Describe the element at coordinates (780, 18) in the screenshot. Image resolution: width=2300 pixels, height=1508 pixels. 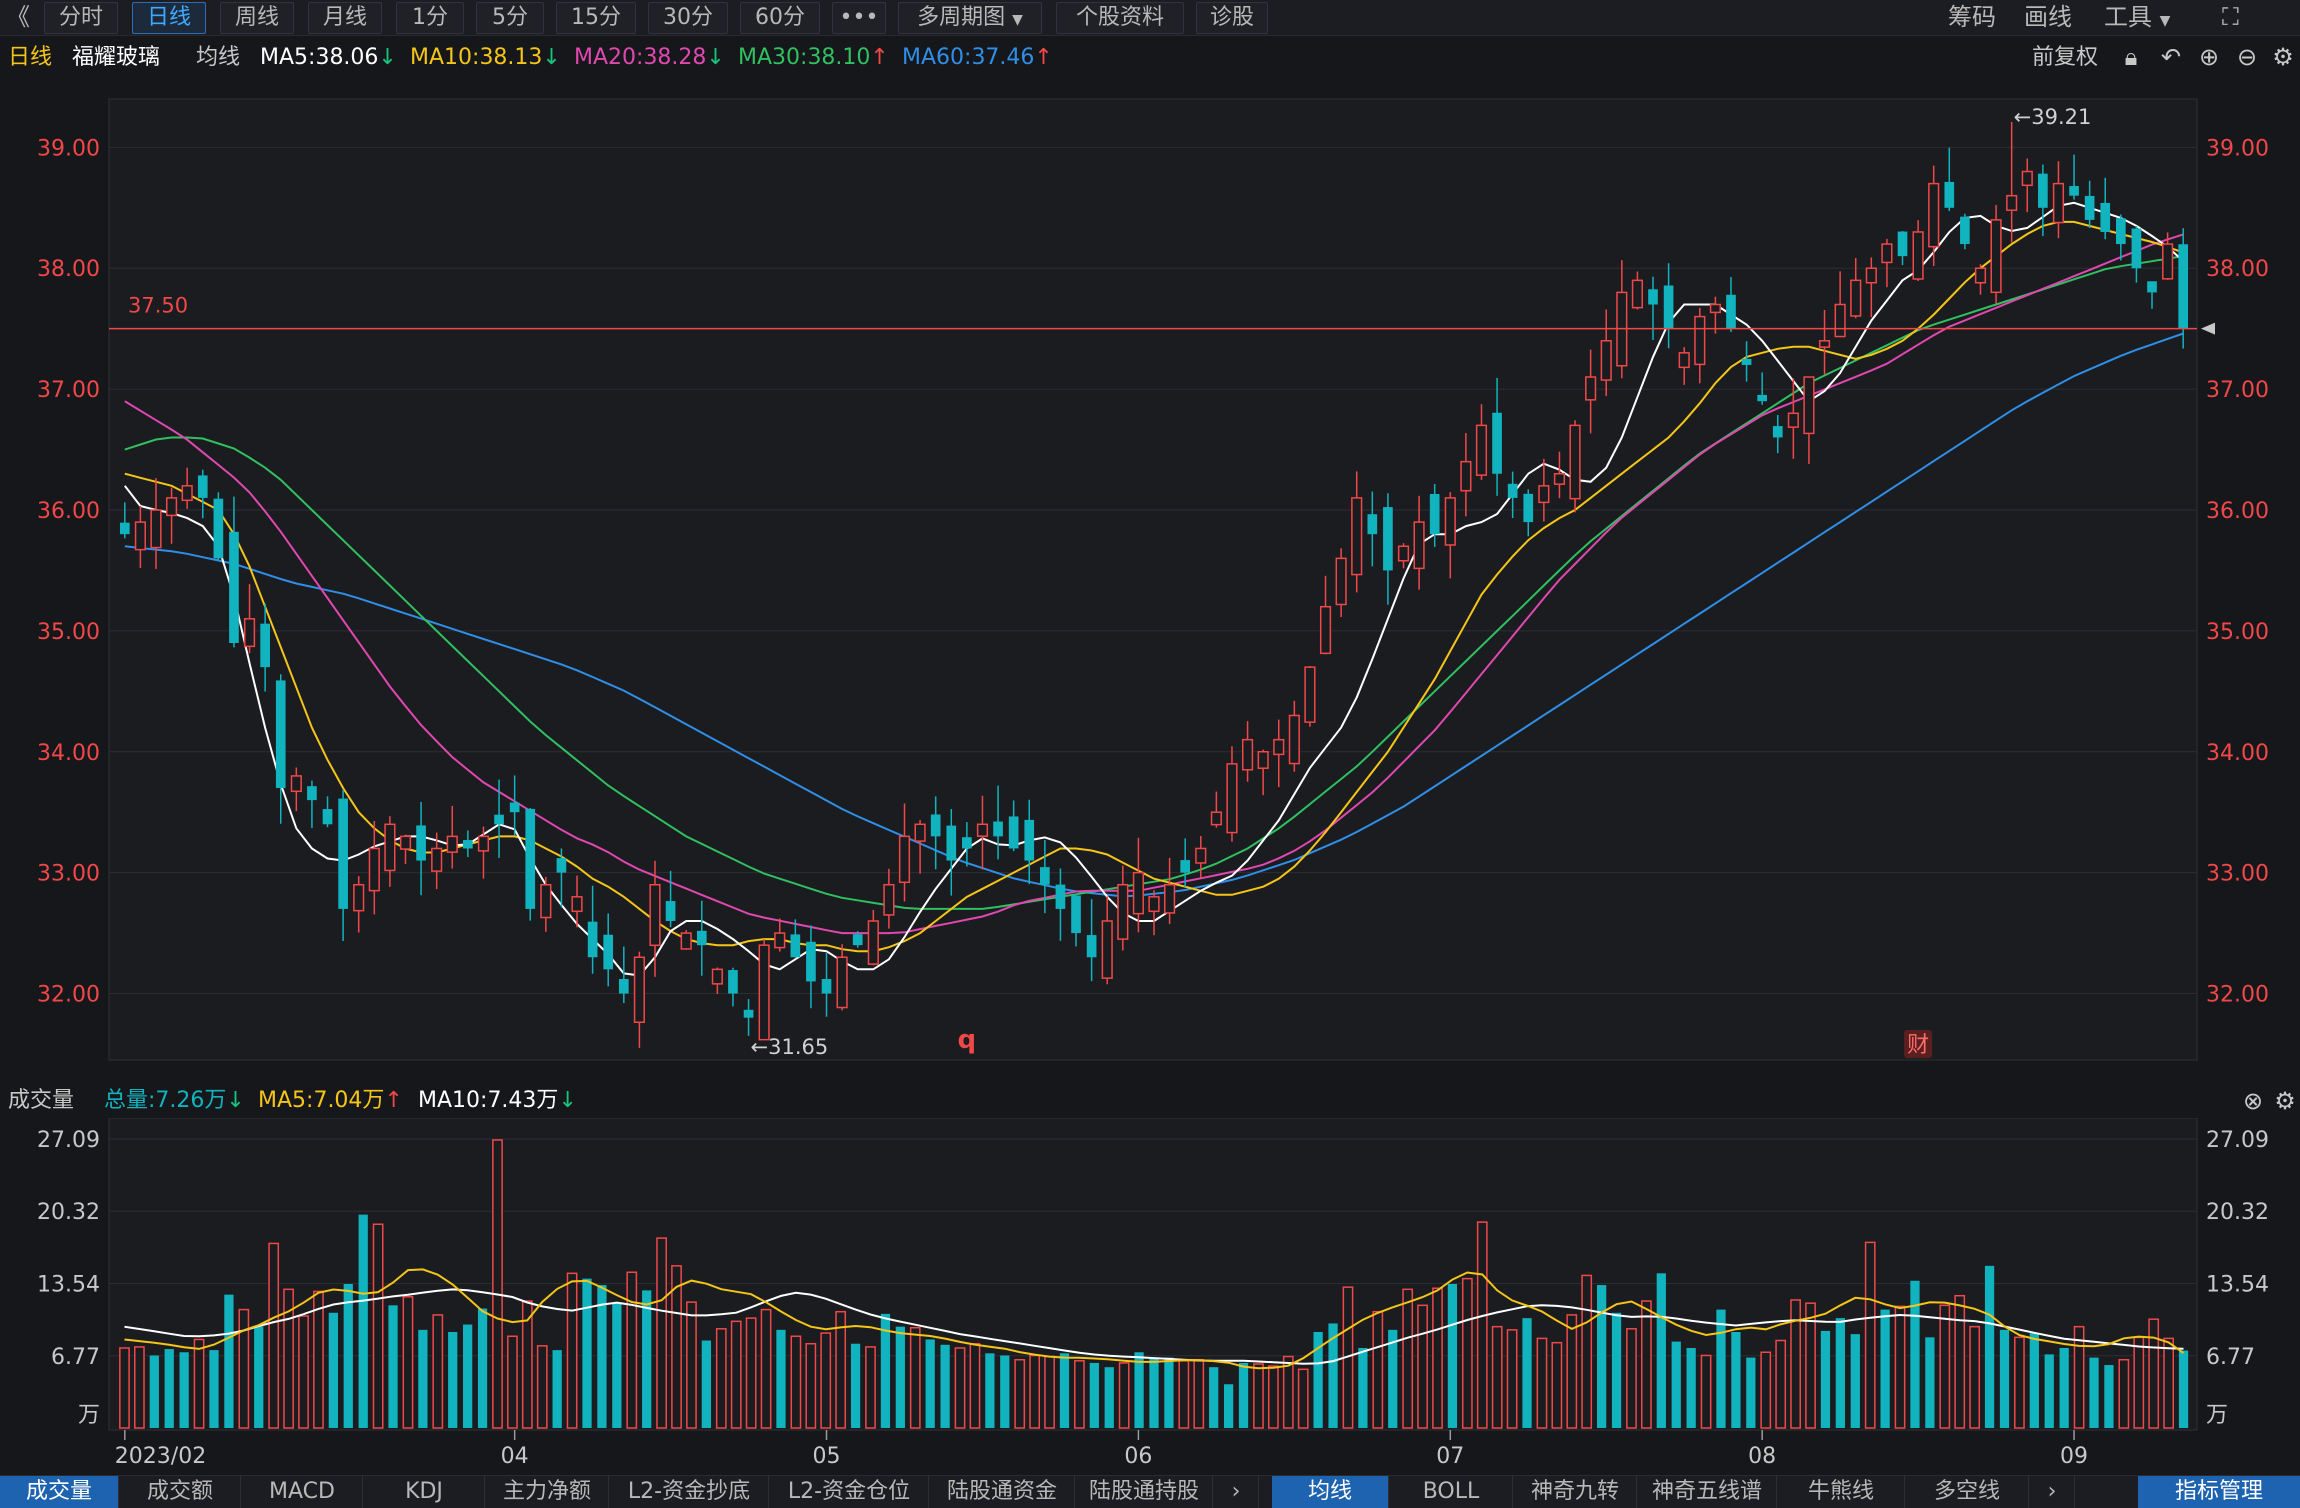
I see `tab-60min: 60分` at that location.